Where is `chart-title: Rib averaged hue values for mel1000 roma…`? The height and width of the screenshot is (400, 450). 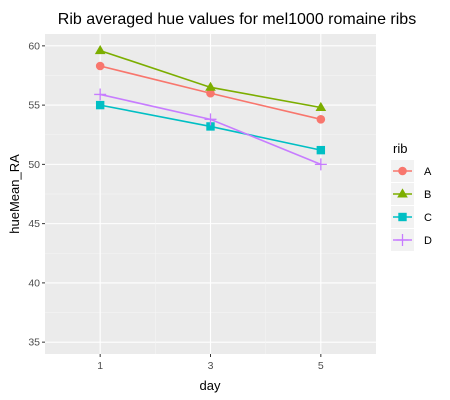 chart-title: Rib averaged hue values for mel1000 roma… is located at coordinates (237, 19).